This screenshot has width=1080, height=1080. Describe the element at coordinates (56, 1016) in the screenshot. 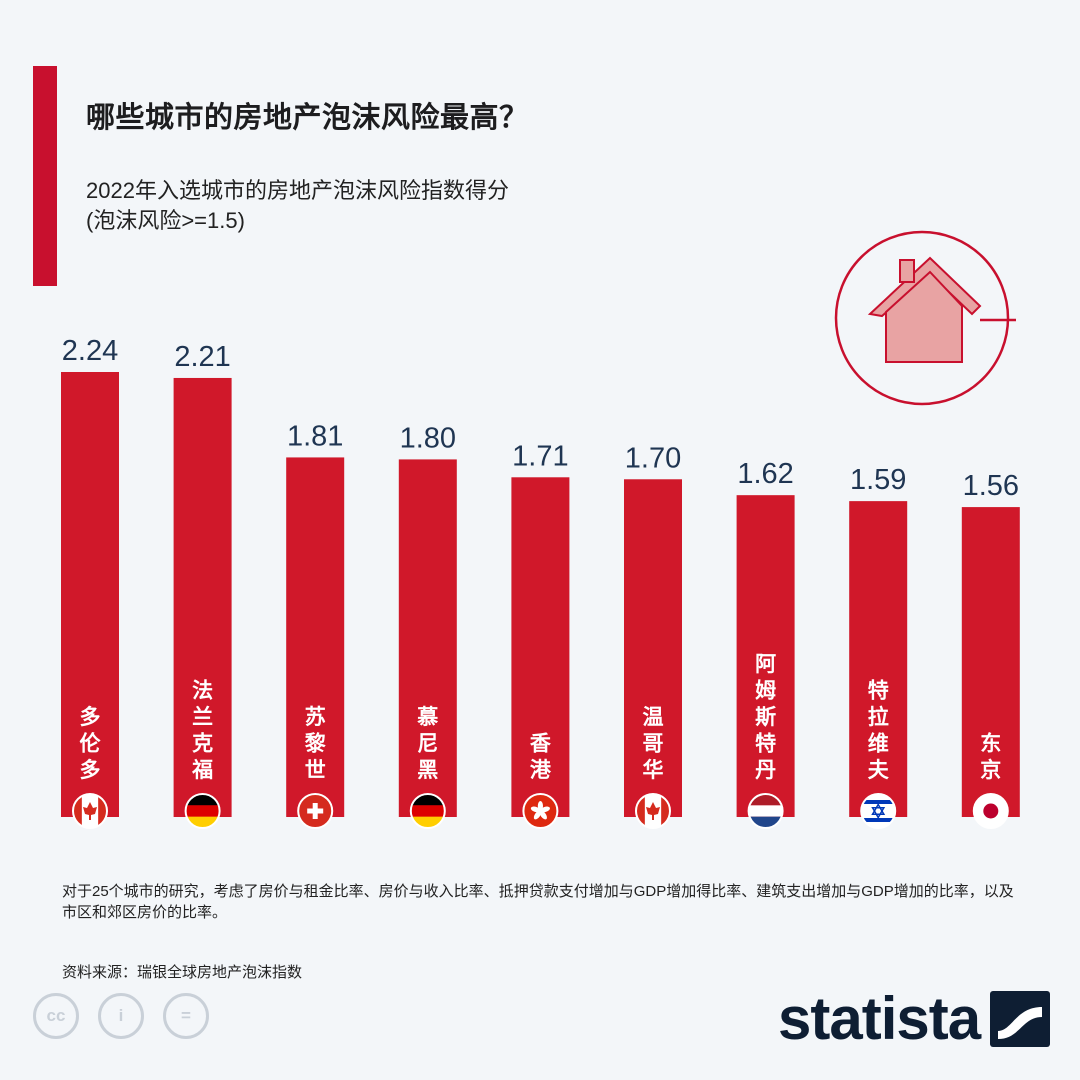

I see `cc-icon: cc` at that location.